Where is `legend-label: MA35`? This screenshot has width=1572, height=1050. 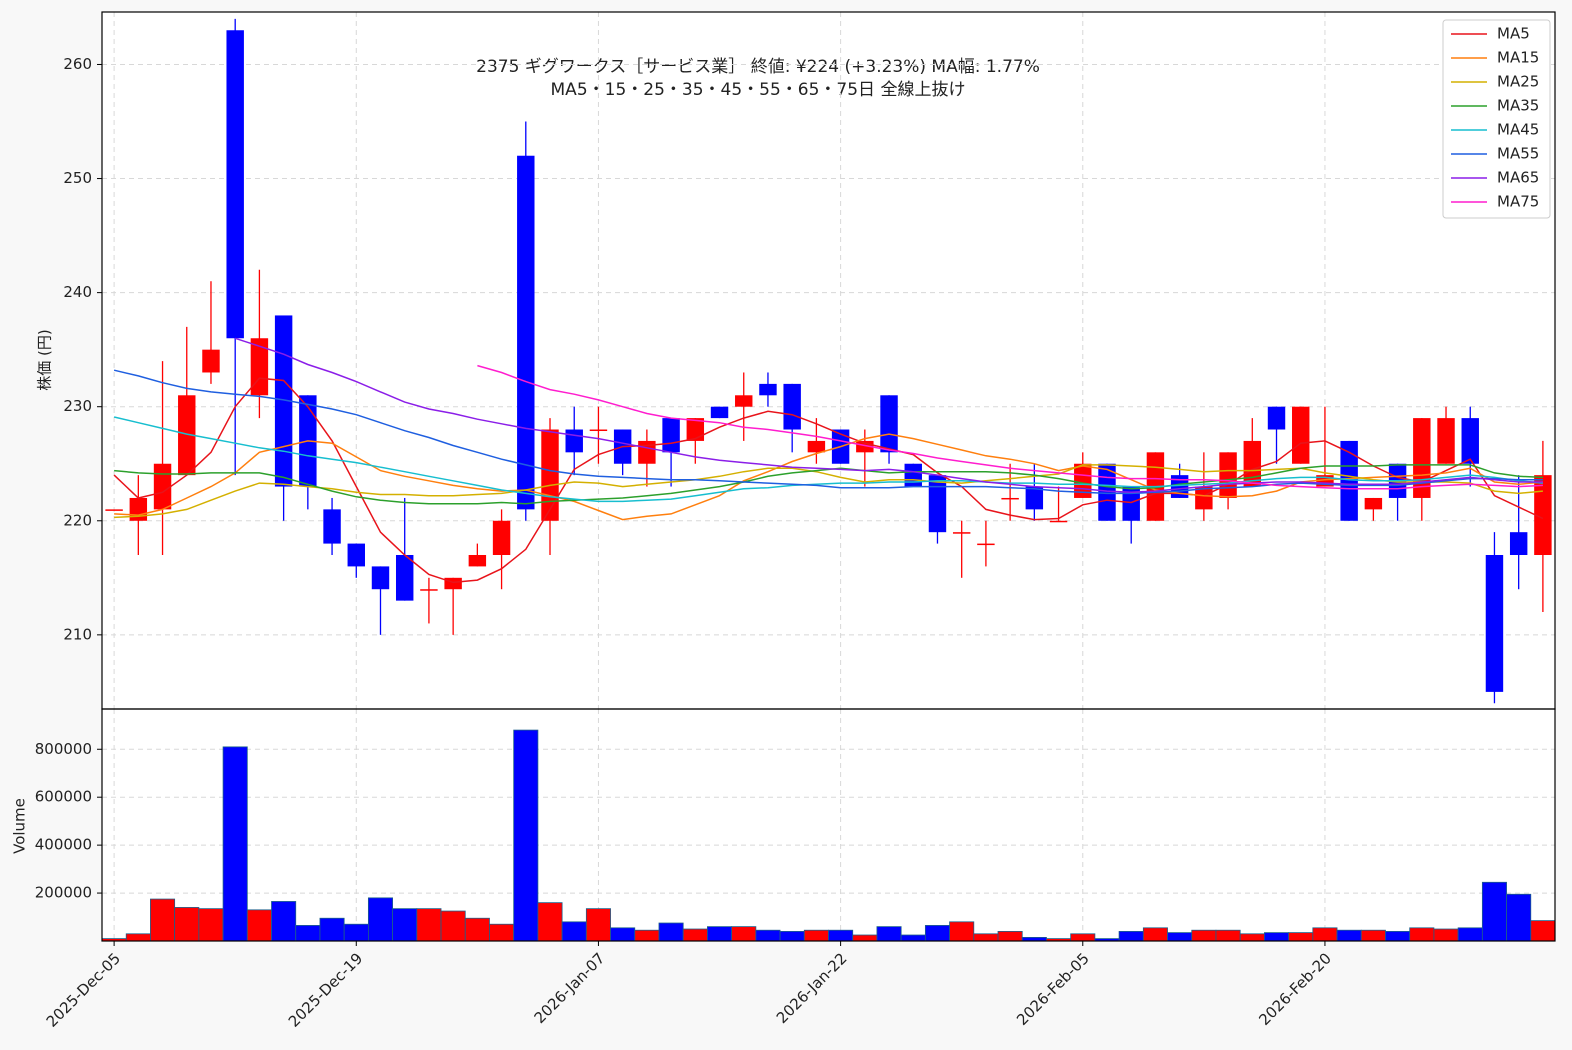
legend-label: MA35 is located at coordinates (1518, 106).